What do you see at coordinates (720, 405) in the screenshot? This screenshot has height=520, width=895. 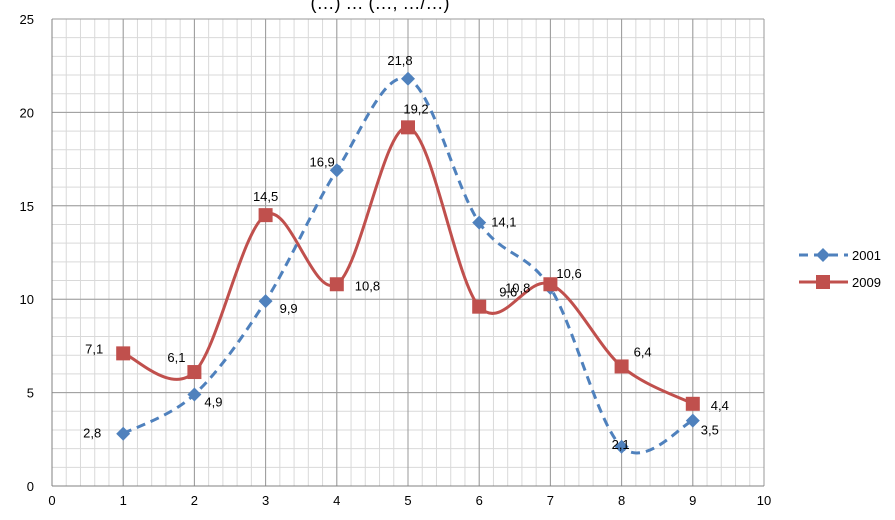 I see `data-label-2009: 4,4` at bounding box center [720, 405].